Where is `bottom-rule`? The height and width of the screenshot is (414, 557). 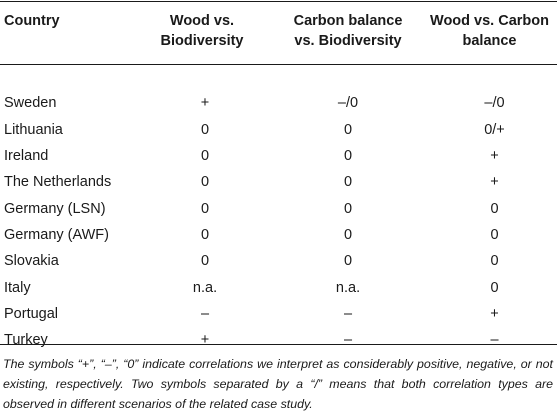 bottom-rule is located at coordinates (278, 344).